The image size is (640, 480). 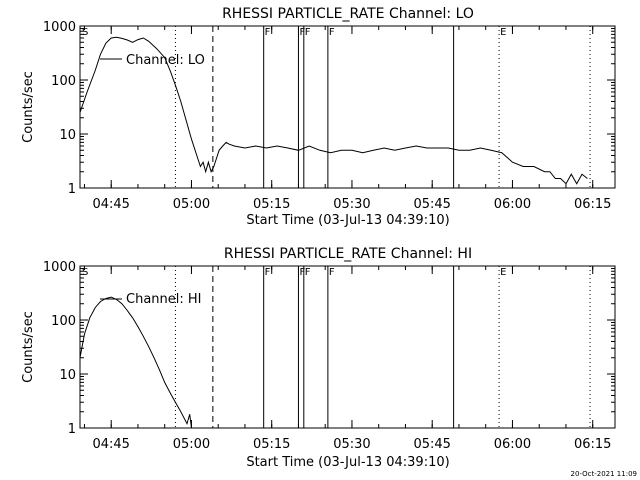 I want to click on series-hi, so click(x=136, y=362).